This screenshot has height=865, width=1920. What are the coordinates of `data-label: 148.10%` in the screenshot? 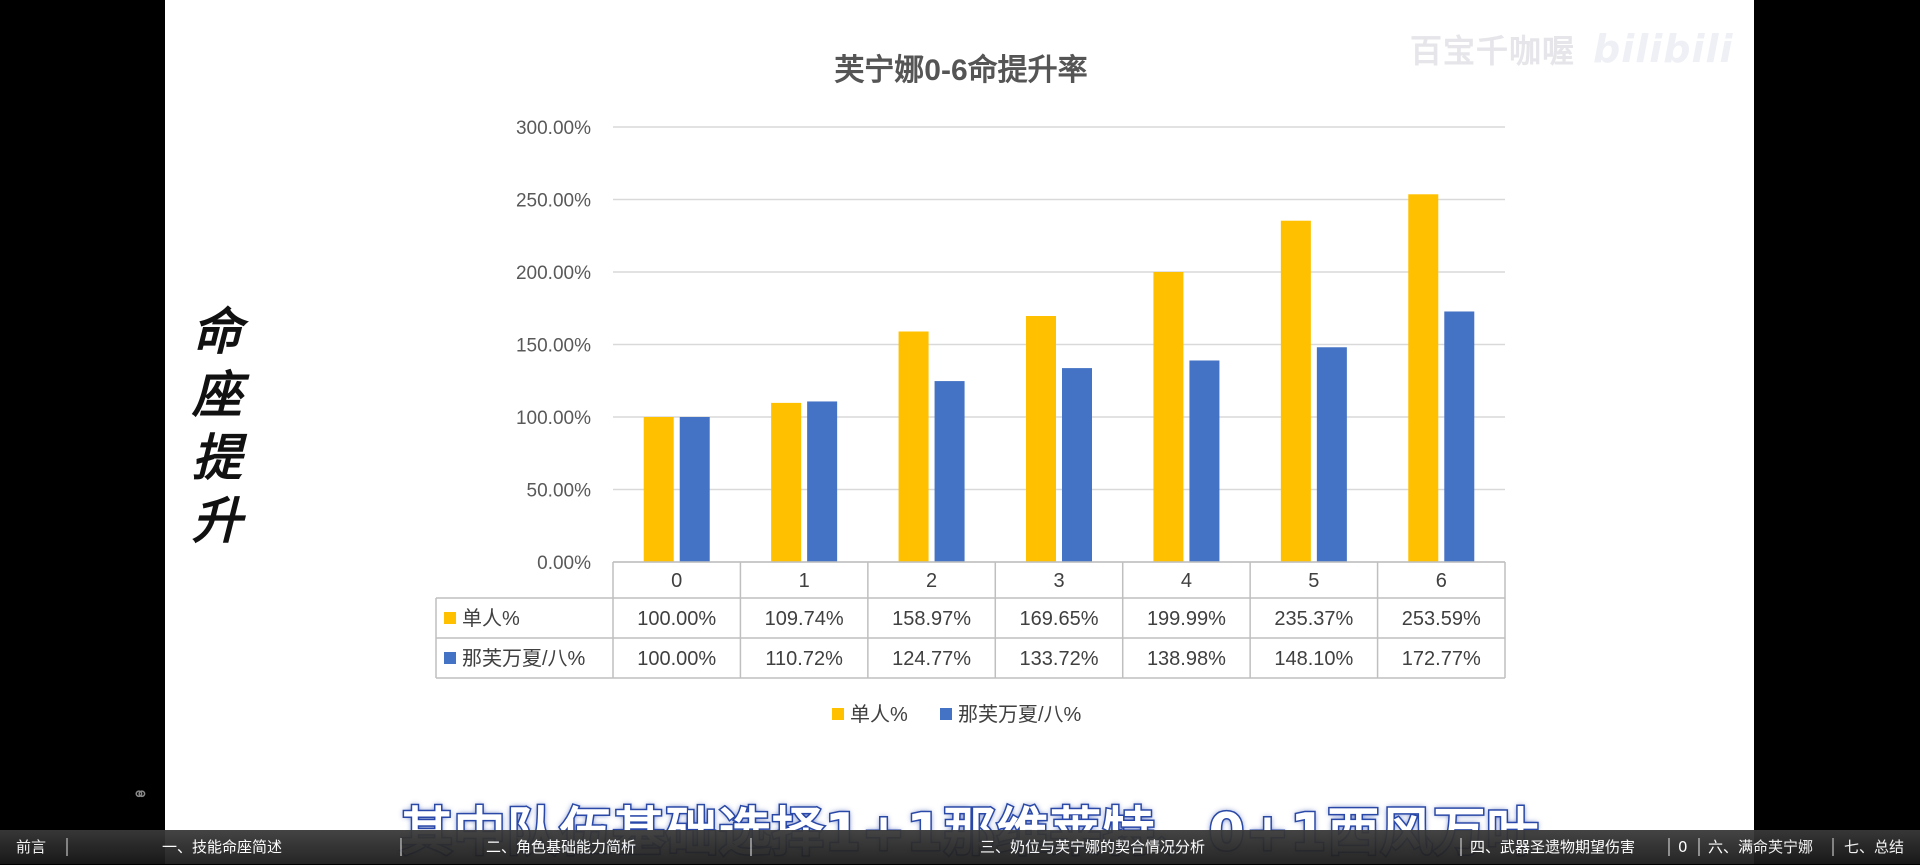 It's located at (1313, 659).